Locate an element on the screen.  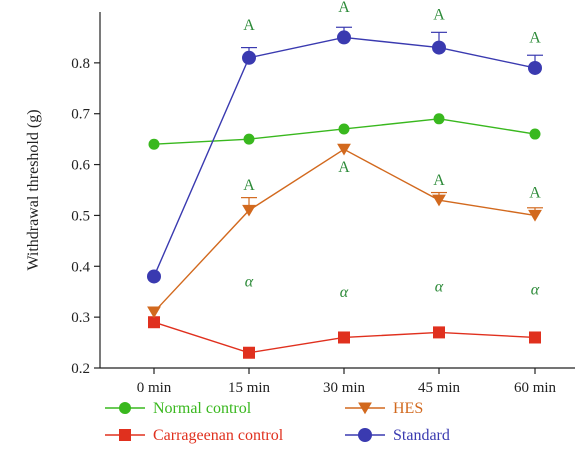
y-tick-label: 0.2 is located at coordinates (80, 369).